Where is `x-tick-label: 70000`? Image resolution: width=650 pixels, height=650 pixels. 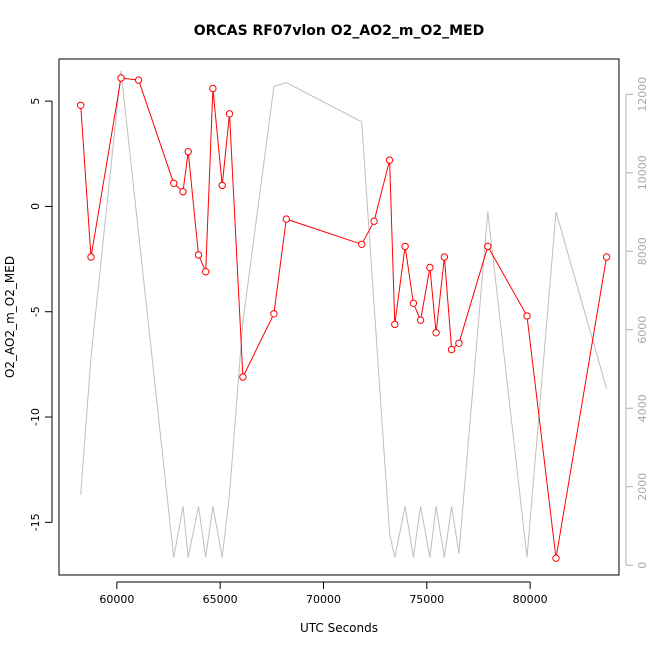
x-tick-label: 70000 is located at coordinates (323, 599).